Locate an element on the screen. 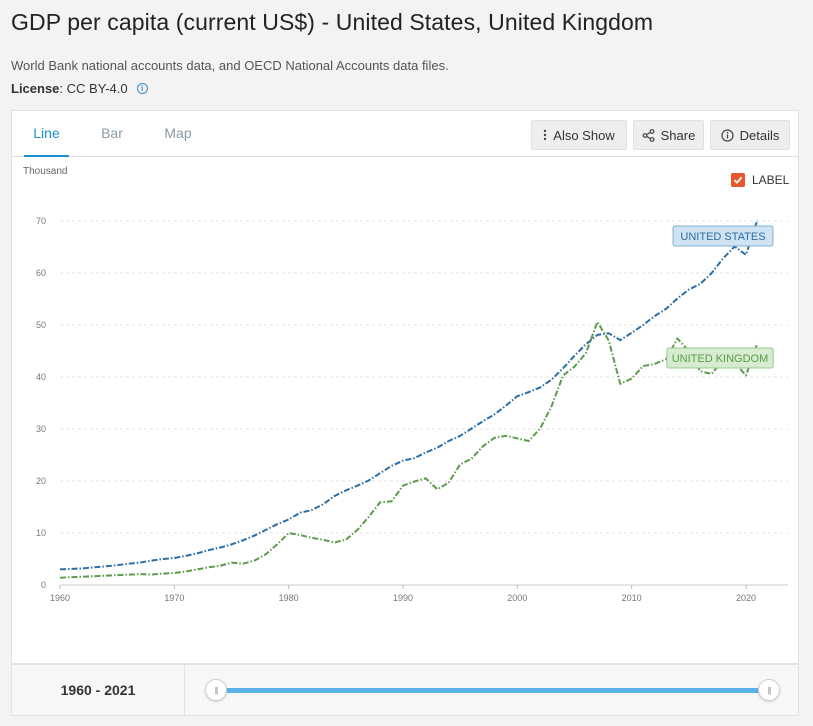 The width and height of the screenshot is (813, 726). range-slider-track is located at coordinates (493, 690).